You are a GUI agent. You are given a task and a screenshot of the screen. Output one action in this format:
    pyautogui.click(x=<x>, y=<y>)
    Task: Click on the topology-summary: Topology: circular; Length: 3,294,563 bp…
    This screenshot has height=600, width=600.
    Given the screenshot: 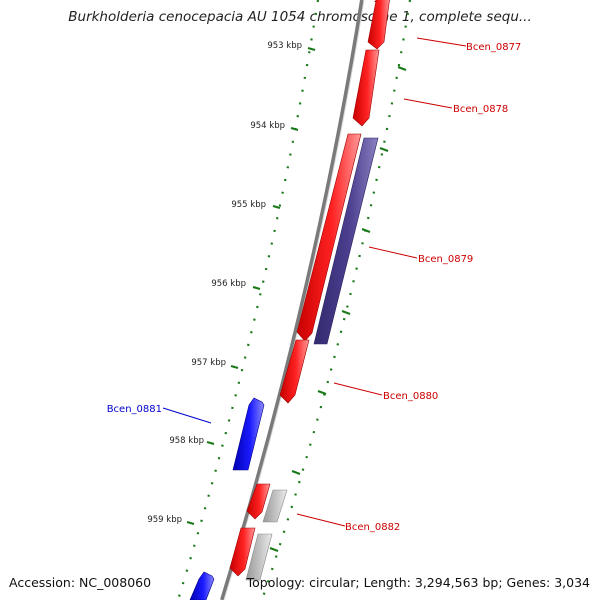 What is the action you would take?
    pyautogui.click(x=418, y=582)
    